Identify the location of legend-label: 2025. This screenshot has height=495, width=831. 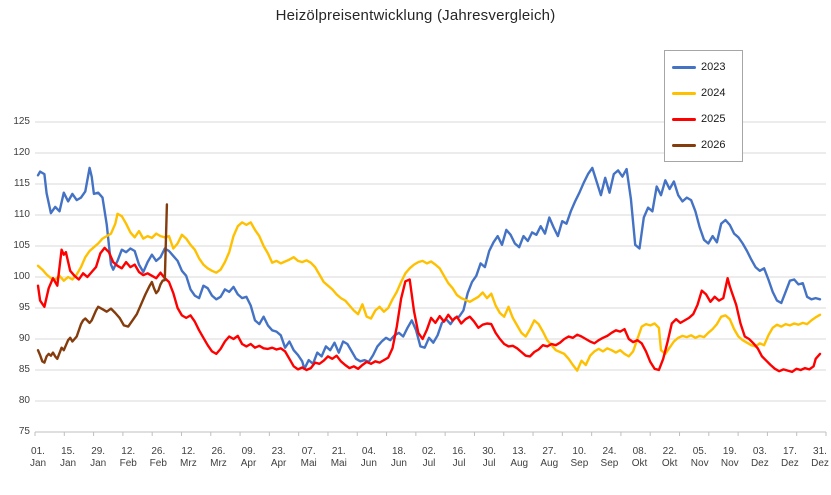
(713, 119).